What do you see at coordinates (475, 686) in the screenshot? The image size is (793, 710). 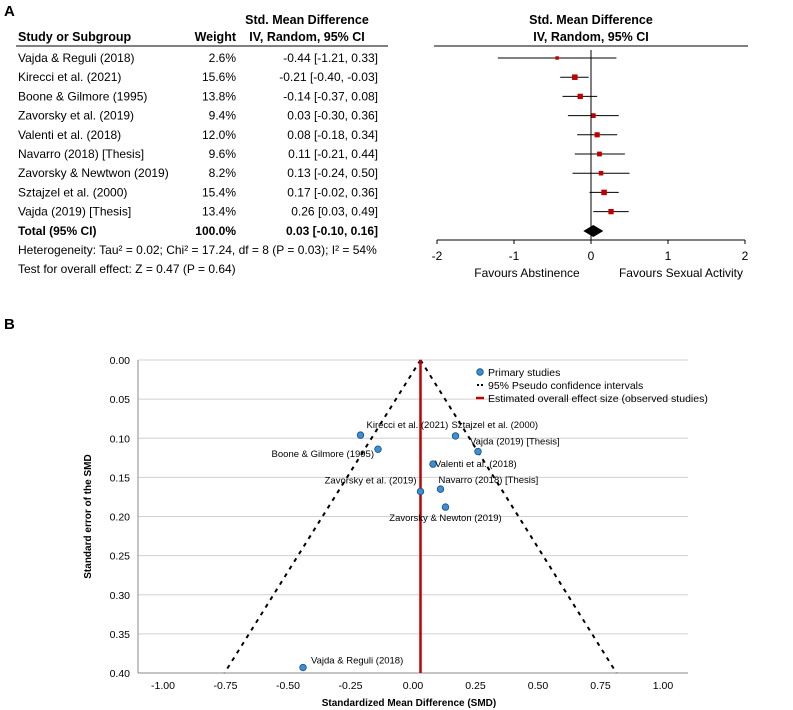 I see `x-tick-label: 0.25` at bounding box center [475, 686].